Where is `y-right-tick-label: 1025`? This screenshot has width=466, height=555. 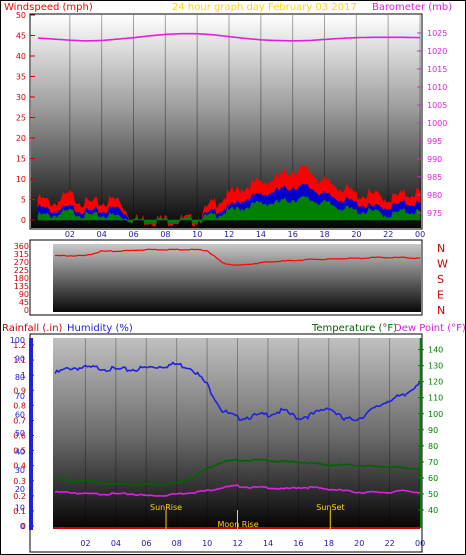 y-right-tick-label: 1025 is located at coordinates (437, 33).